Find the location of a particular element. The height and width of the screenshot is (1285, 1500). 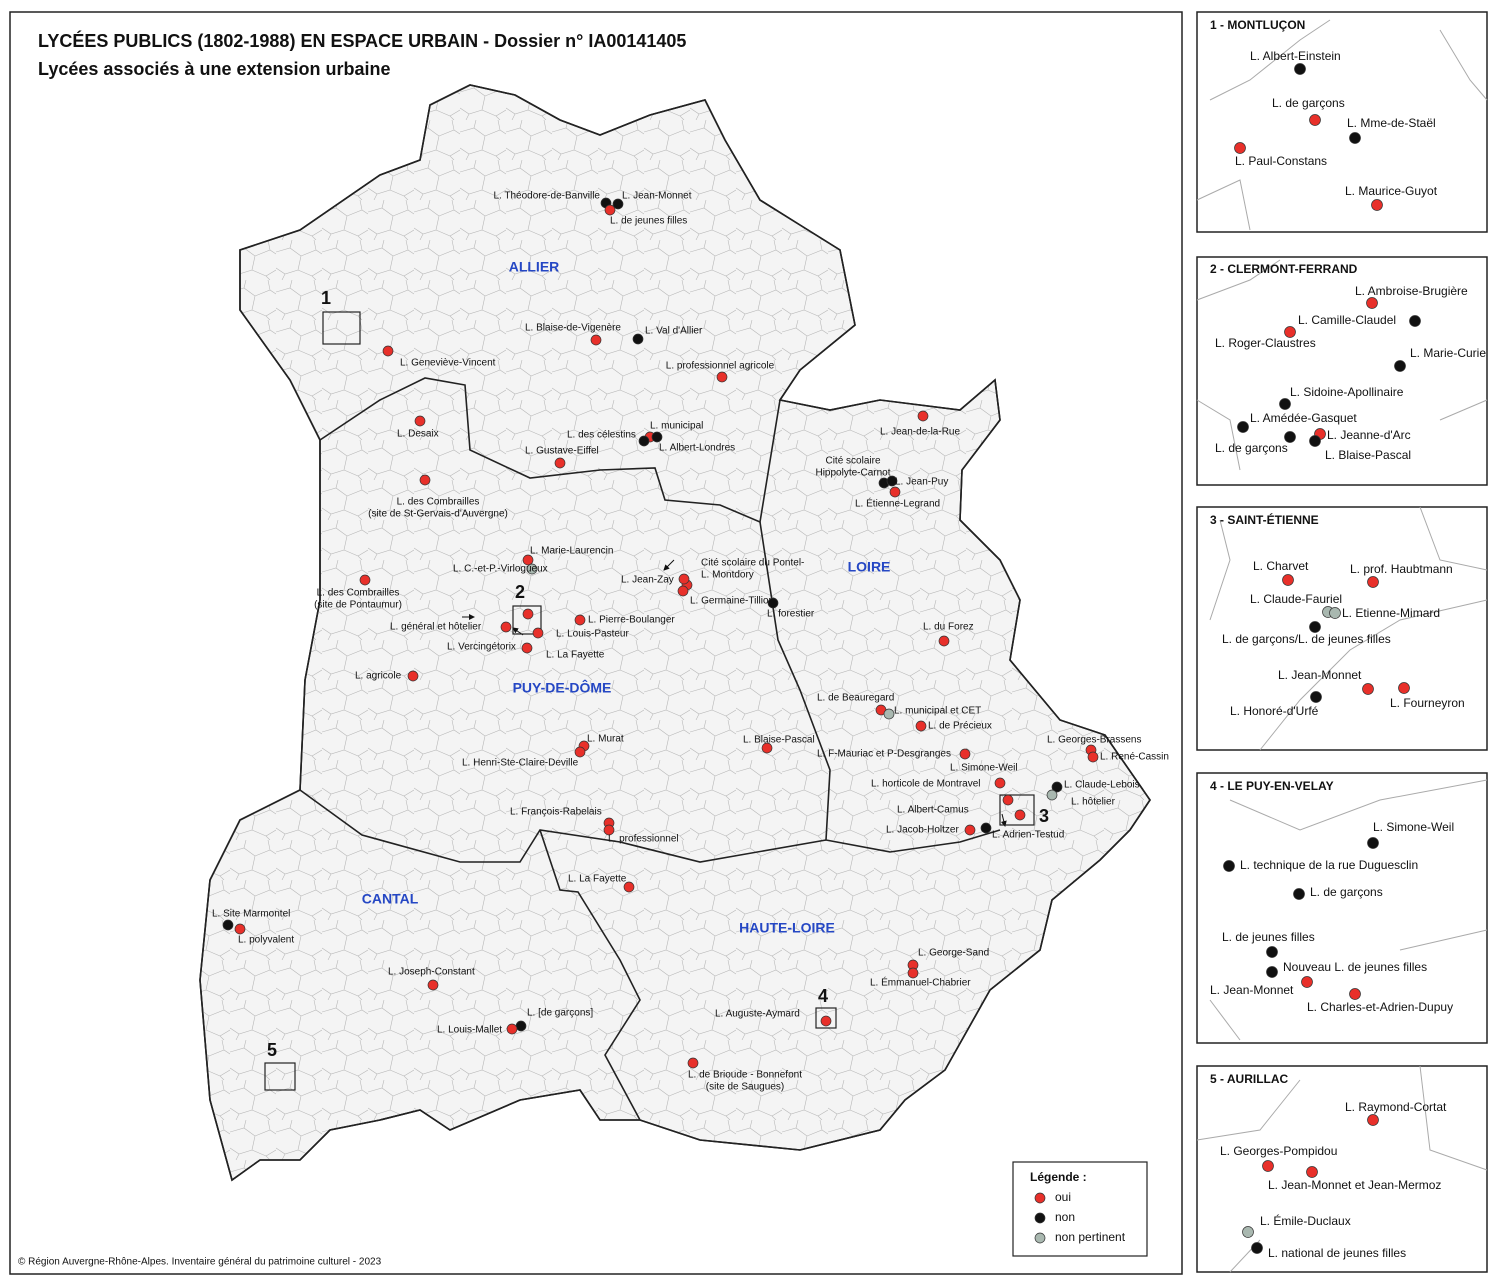

lycee-label: L. Georges-Pompidou is located at coordinates (1278, 1151).